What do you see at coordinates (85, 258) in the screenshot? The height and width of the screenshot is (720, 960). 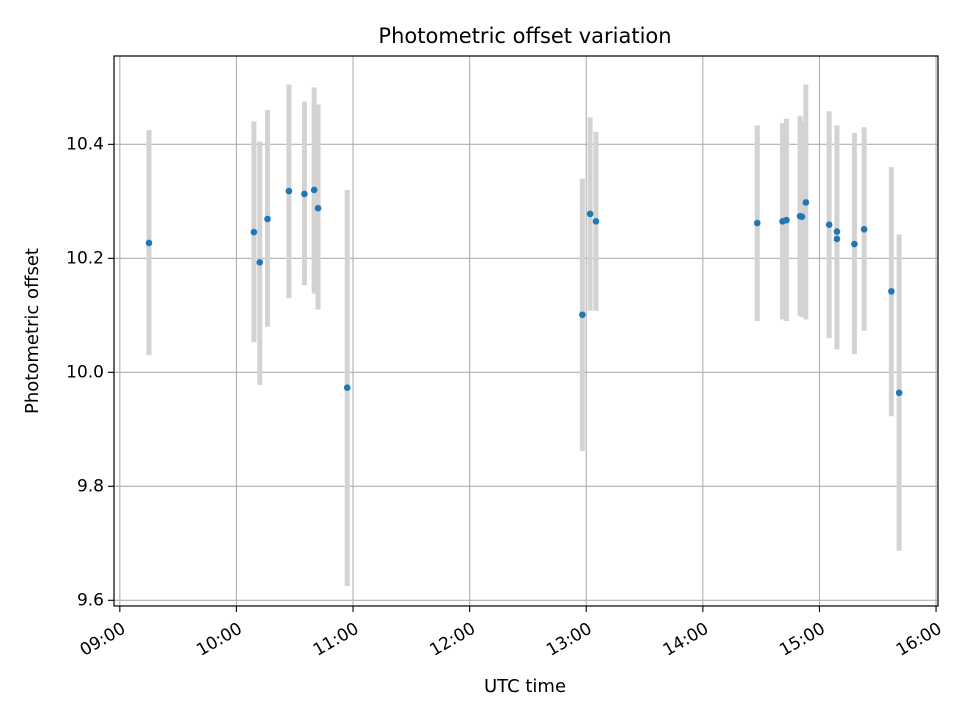 I see `y-tick-label: 10.2` at bounding box center [85, 258].